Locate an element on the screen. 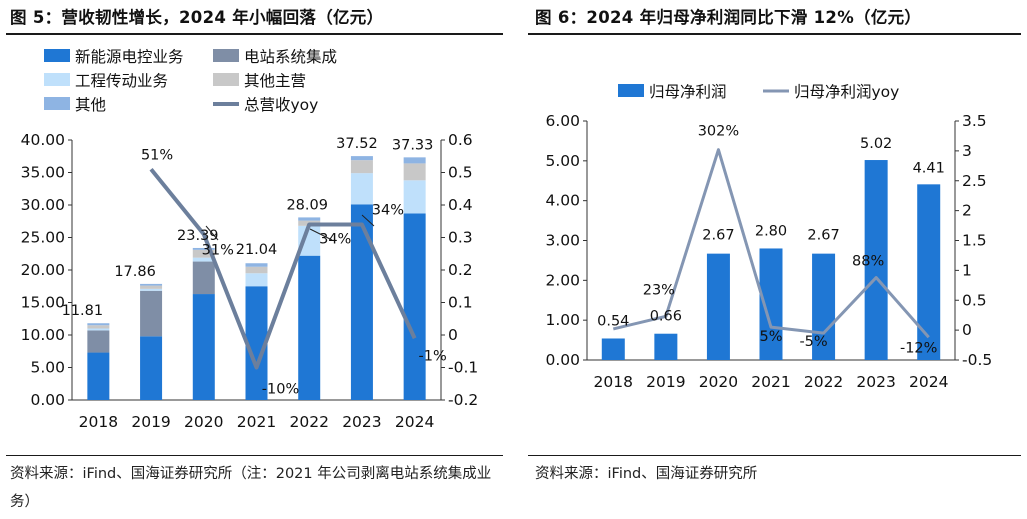  fig5-legend-label: 新能源电控业务 is located at coordinates (129, 57).